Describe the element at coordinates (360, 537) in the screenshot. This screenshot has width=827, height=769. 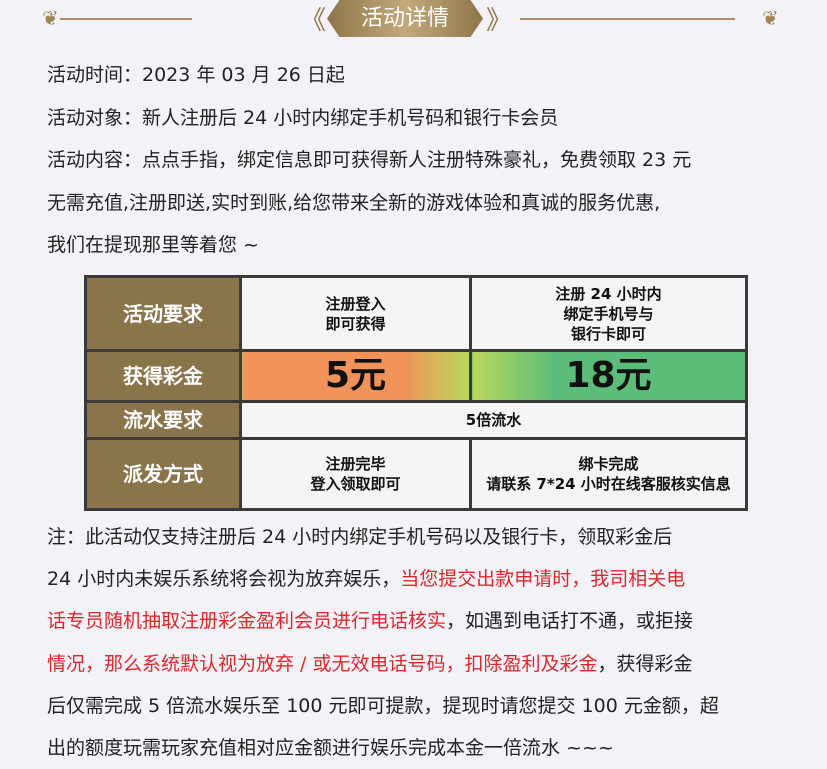
I see `note-line: 注：此活动仅支持注册后 24 小时内绑定手机号码以及银行卡，领取彩金后` at that location.